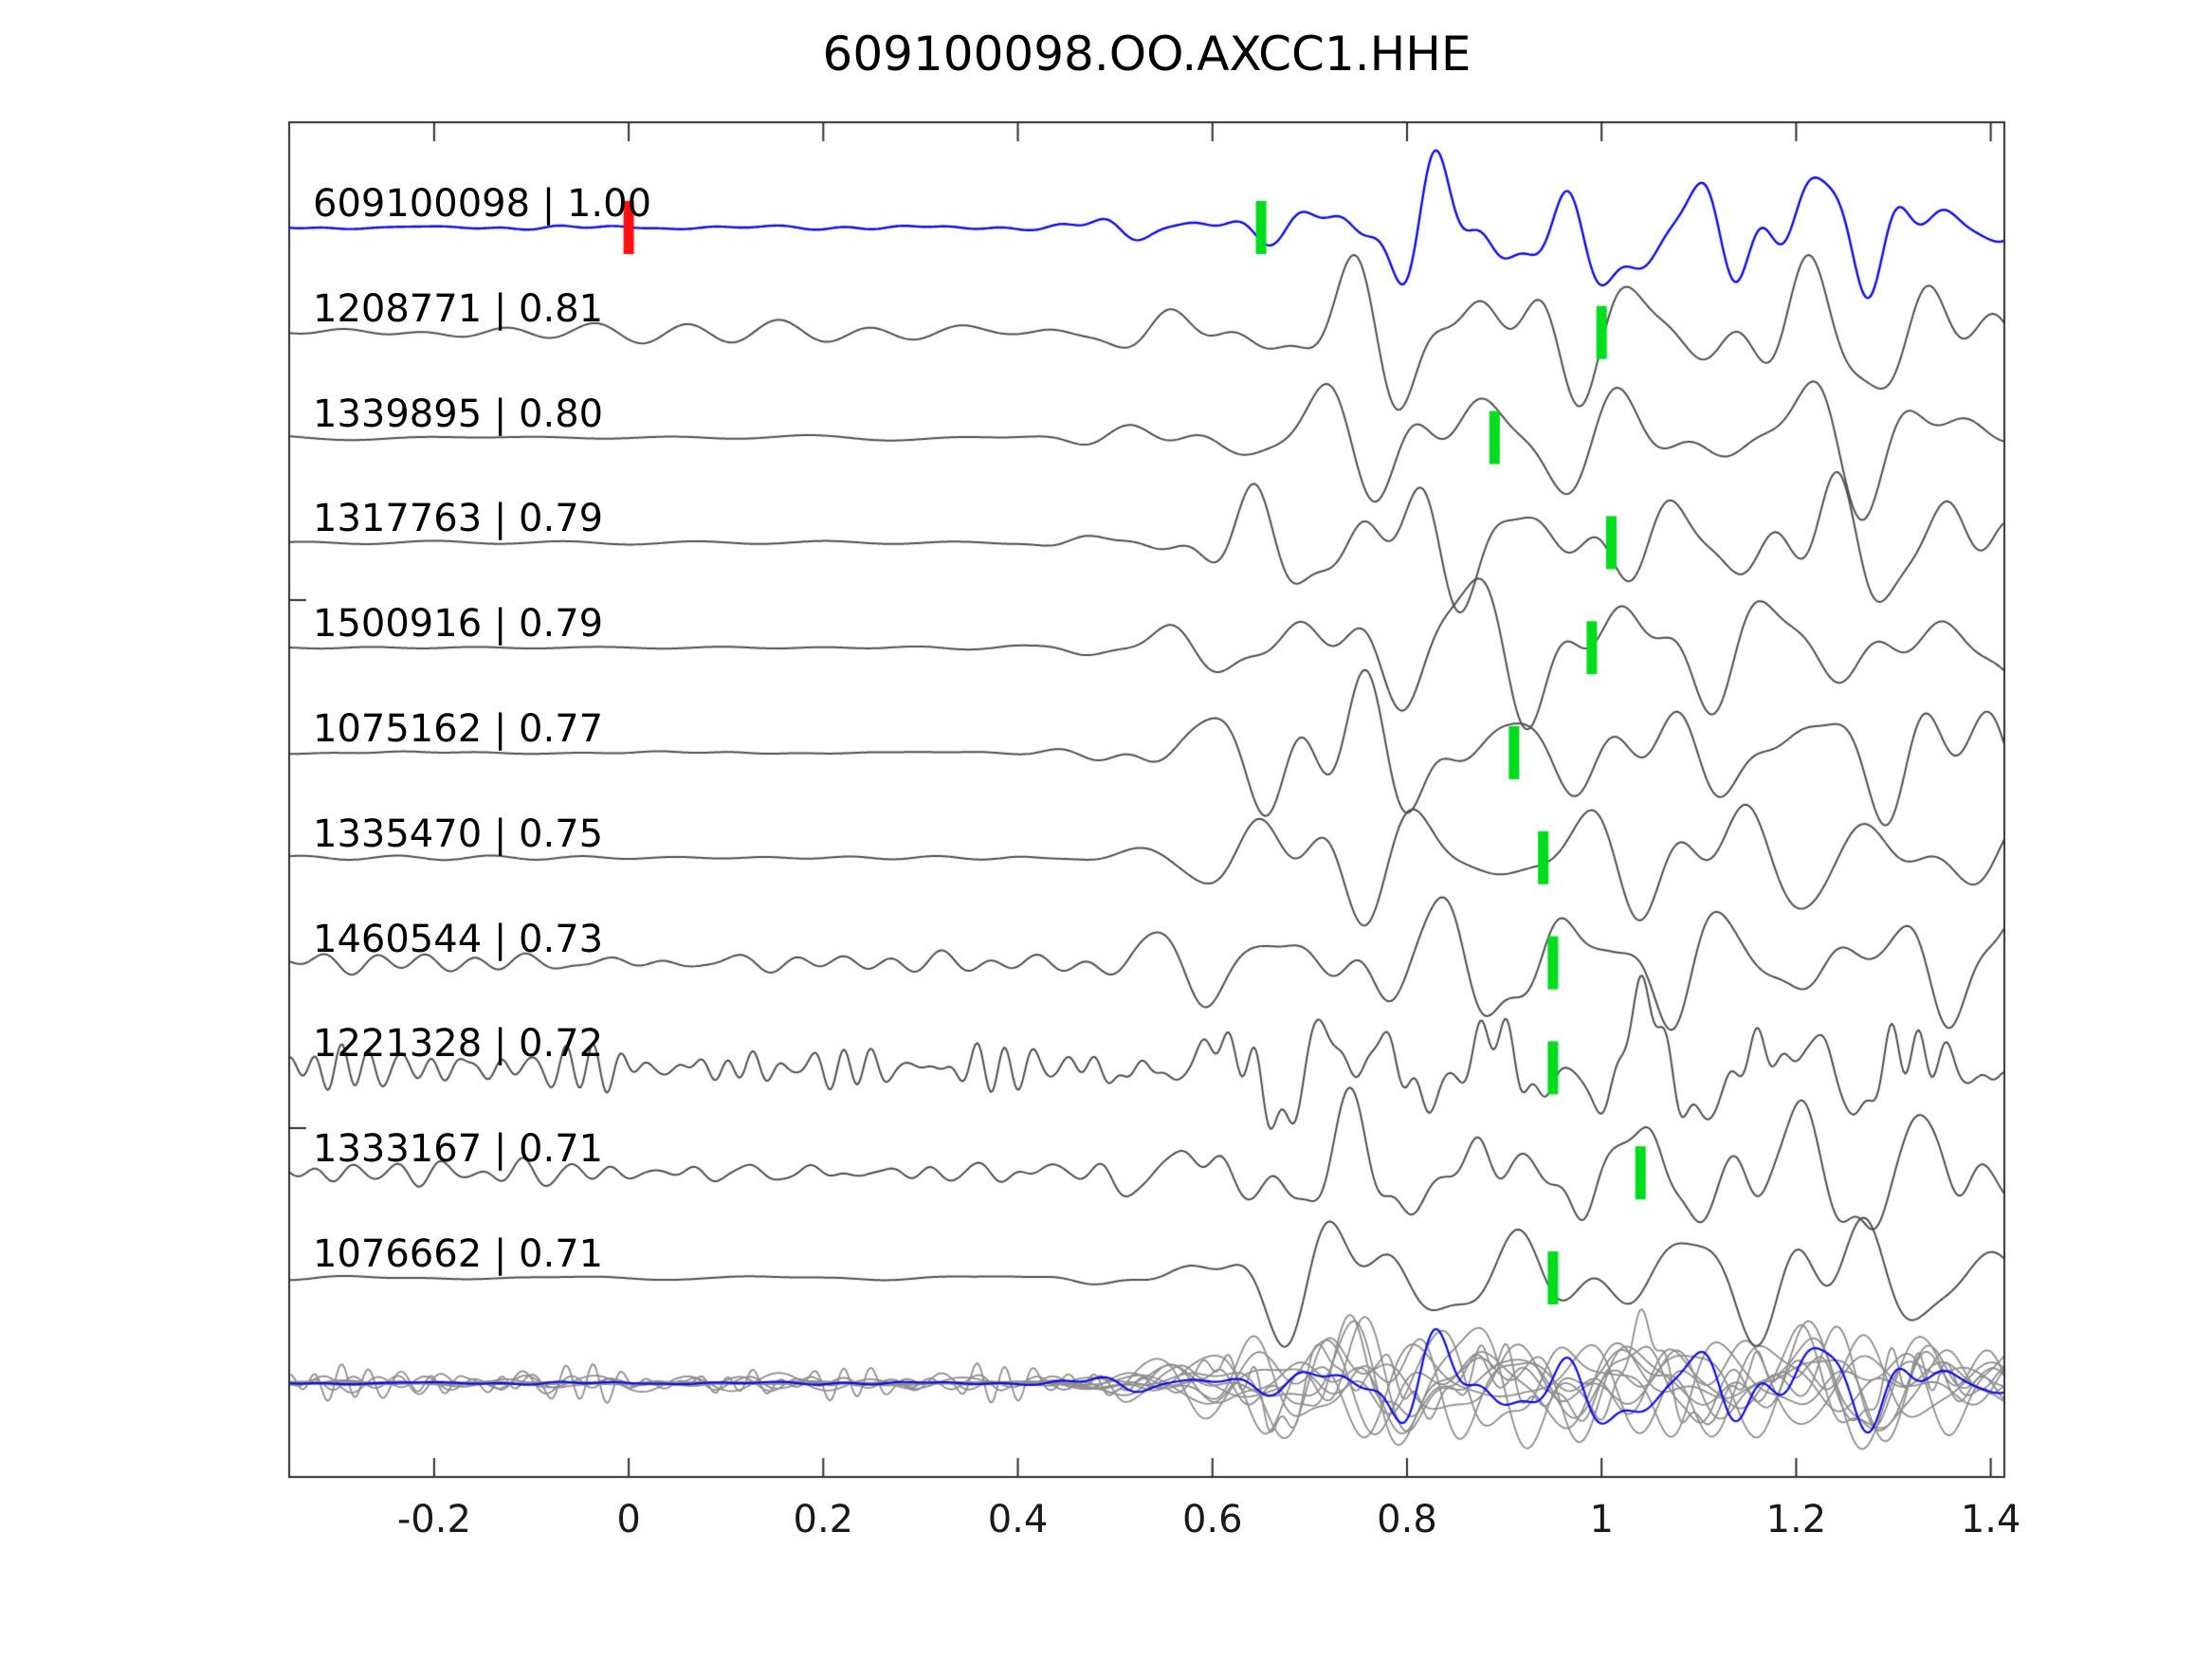  What do you see at coordinates (1601, 1519) in the screenshot?
I see `x-tick-label: 1` at bounding box center [1601, 1519].